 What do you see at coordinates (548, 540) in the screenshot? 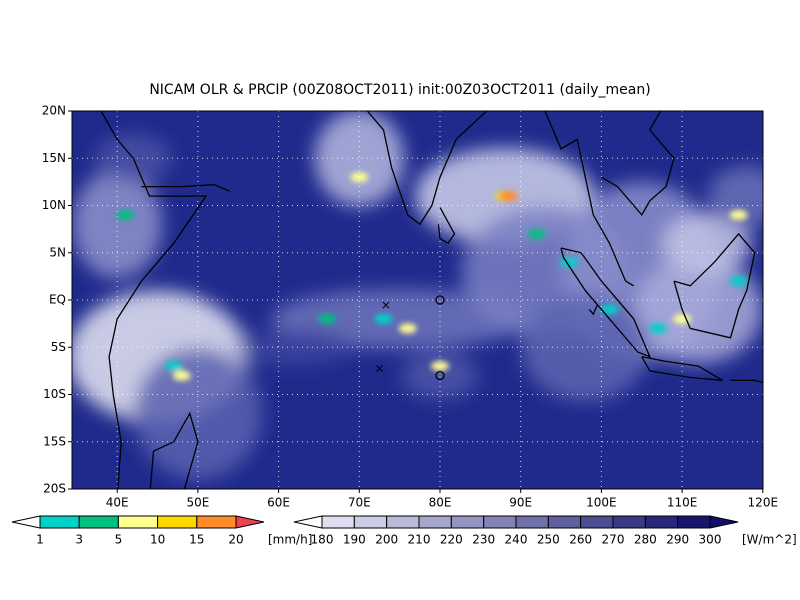
I see `colorbar-label: 250` at bounding box center [548, 540].